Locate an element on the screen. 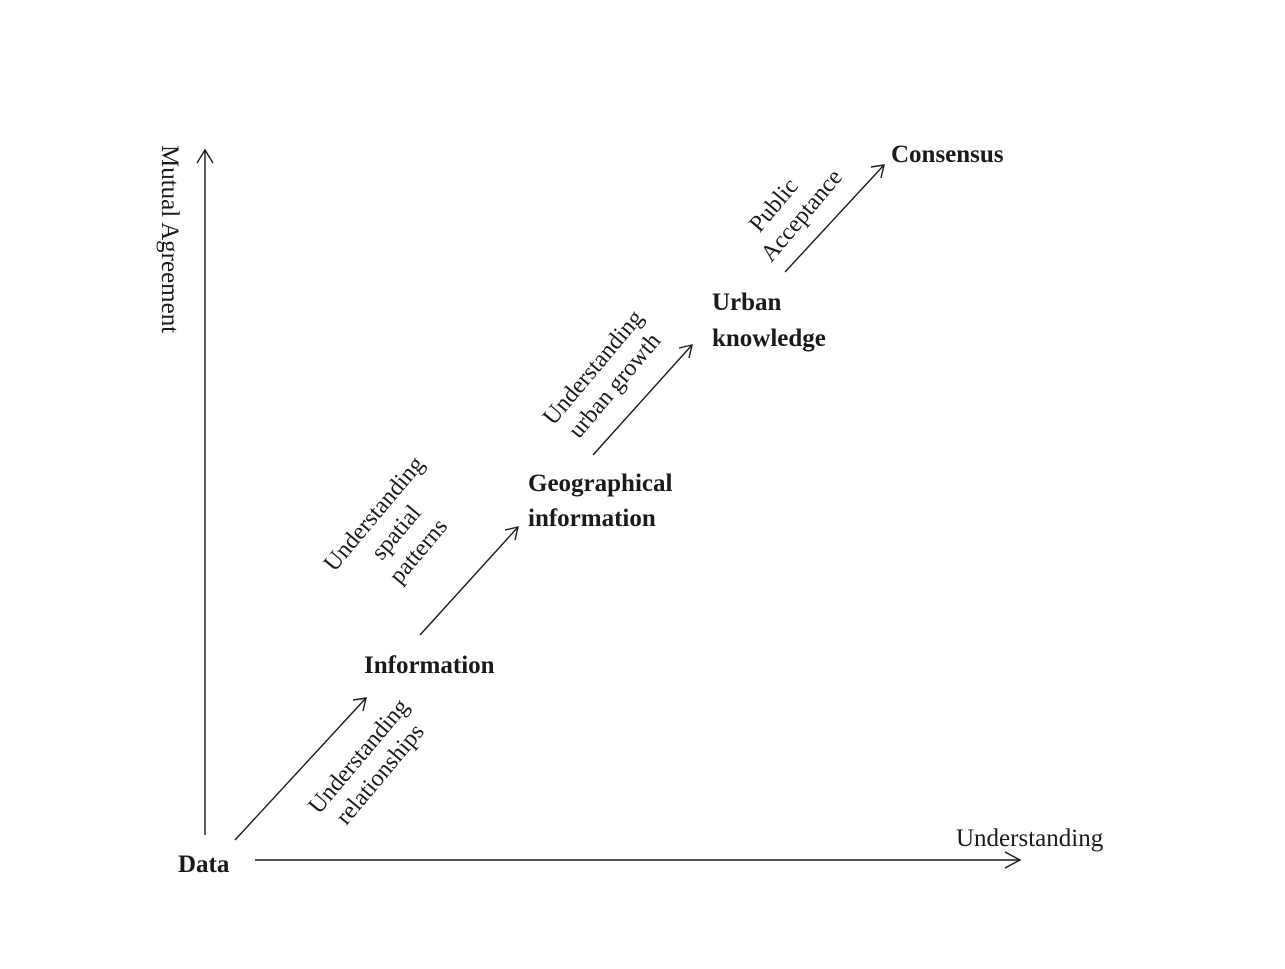  arrow-urban-to-consensus is located at coordinates (834, 218).